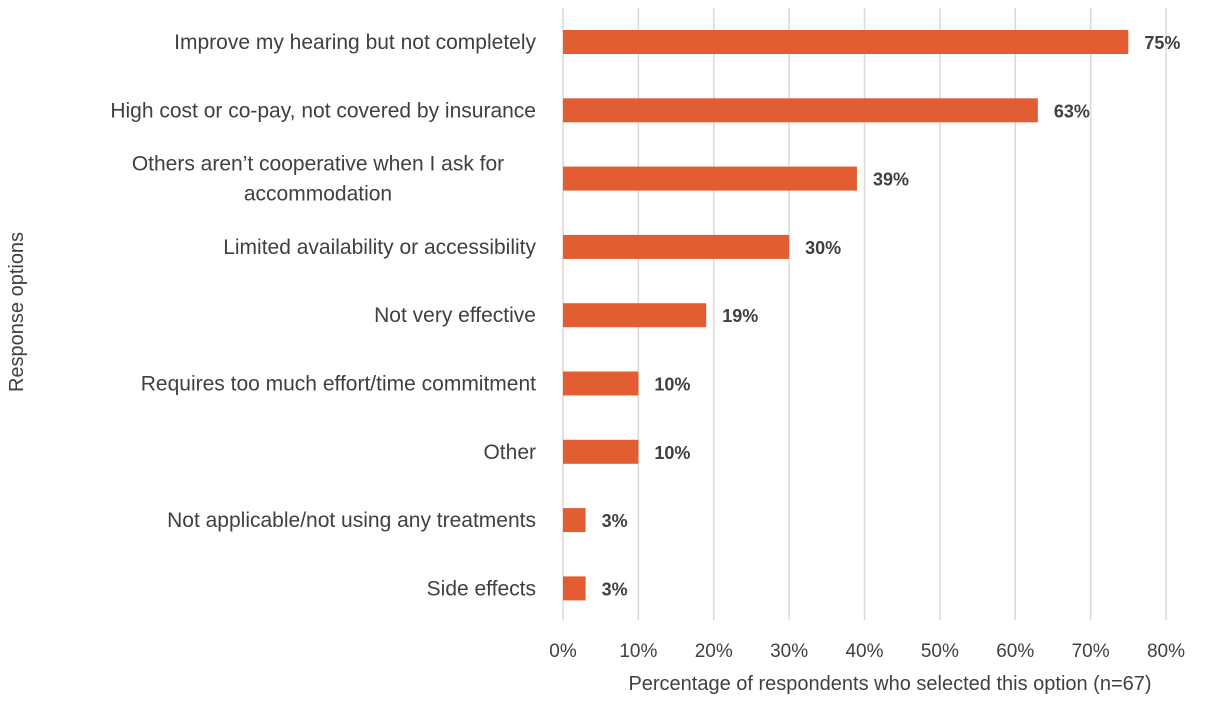 Image resolution: width=1223 pixels, height=702 pixels. I want to click on category-label-line: Requires too much effort/time commitment, so click(338, 384).